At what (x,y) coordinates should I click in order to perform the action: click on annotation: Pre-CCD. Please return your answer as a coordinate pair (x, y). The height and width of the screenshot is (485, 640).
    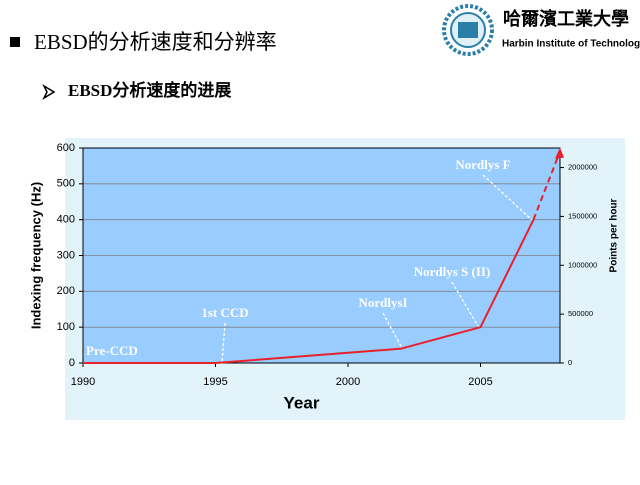
    Looking at the image, I should click on (112, 350).